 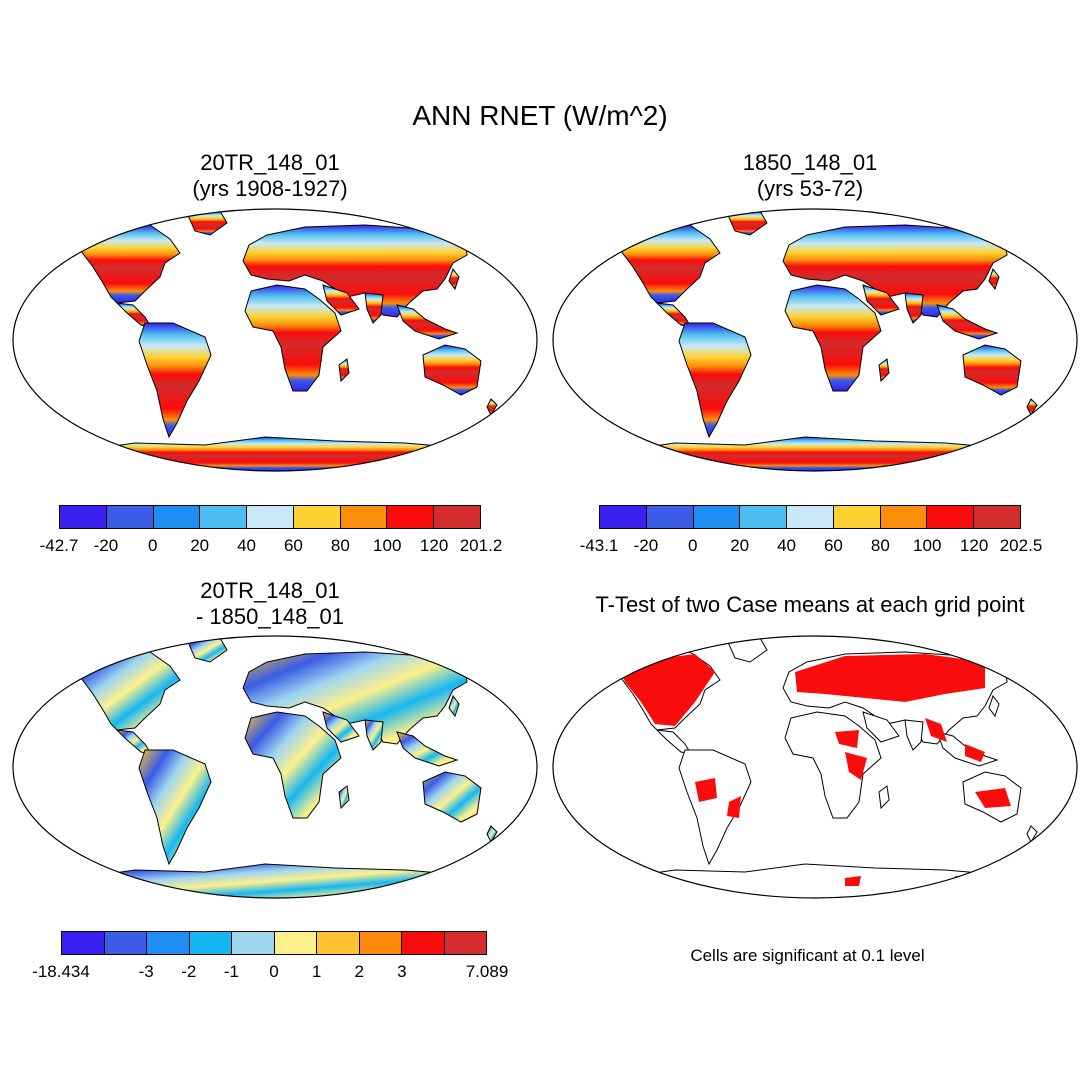 I want to click on panel-2-map, so click(x=815, y=340).